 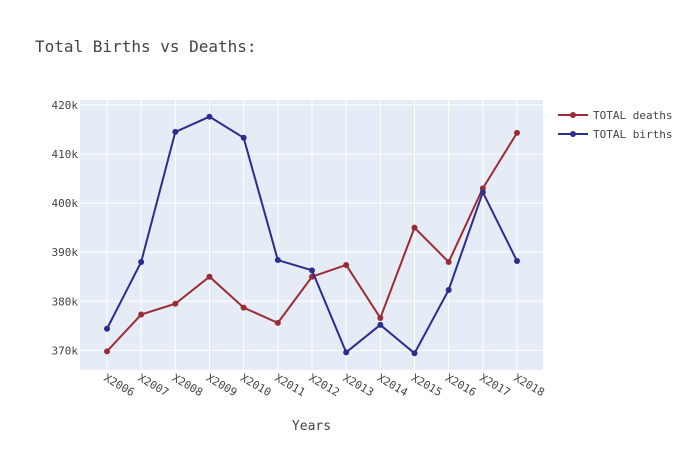 What do you see at coordinates (529, 385) in the screenshot?
I see `x-tick-label: X2018` at bounding box center [529, 385].